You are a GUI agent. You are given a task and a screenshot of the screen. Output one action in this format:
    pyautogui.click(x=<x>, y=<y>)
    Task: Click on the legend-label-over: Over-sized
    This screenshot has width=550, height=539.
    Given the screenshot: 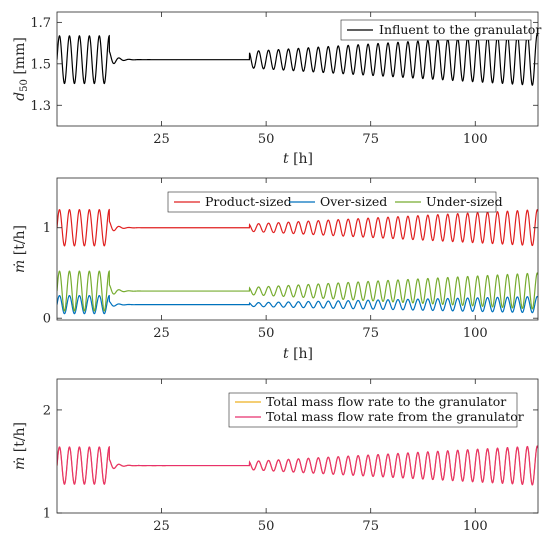 What is the action you would take?
    pyautogui.click(x=353, y=201)
    